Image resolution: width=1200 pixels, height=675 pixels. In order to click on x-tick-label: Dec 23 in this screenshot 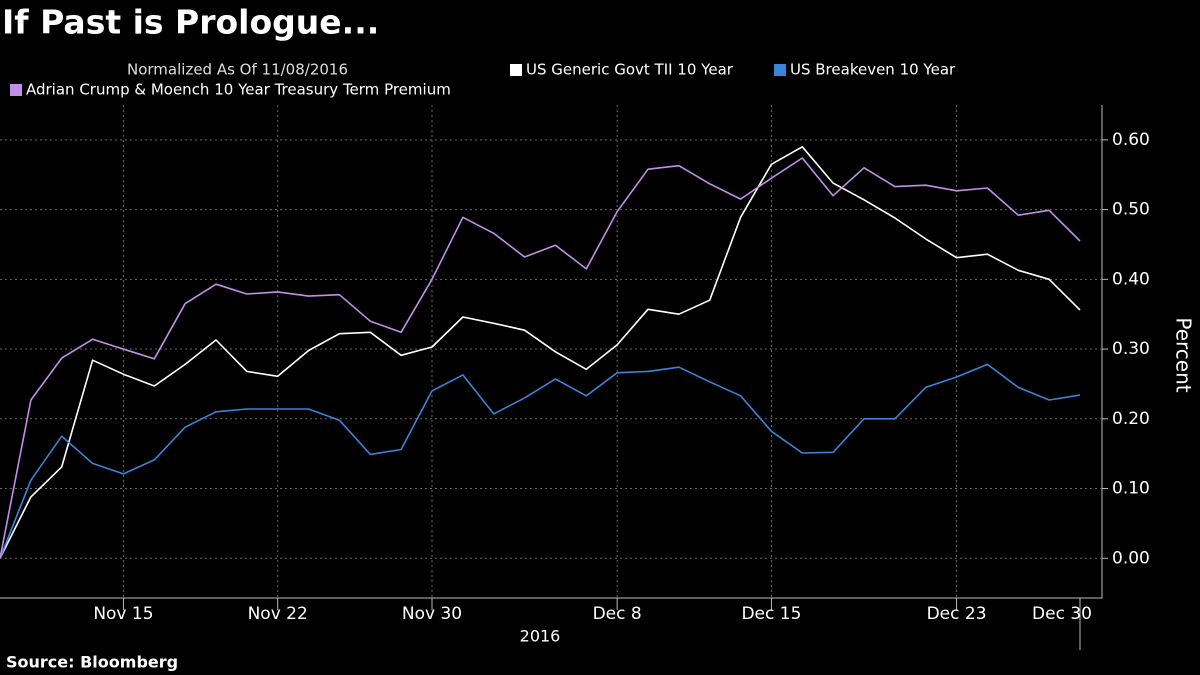, I will do `click(957, 614)`.